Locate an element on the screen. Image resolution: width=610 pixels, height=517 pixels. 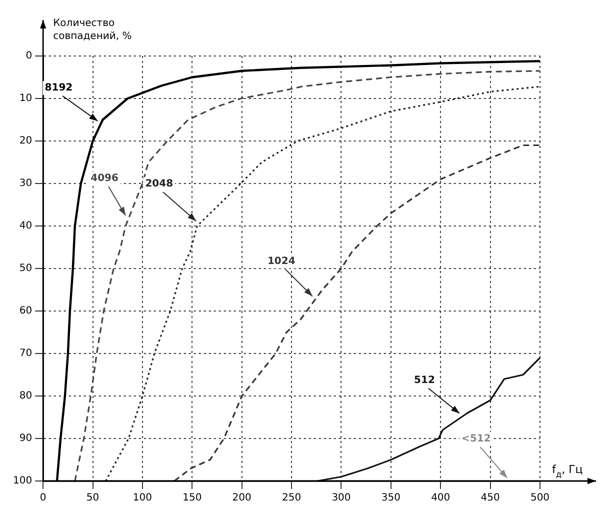
y-tick-label: 60 is located at coordinates (25, 311).